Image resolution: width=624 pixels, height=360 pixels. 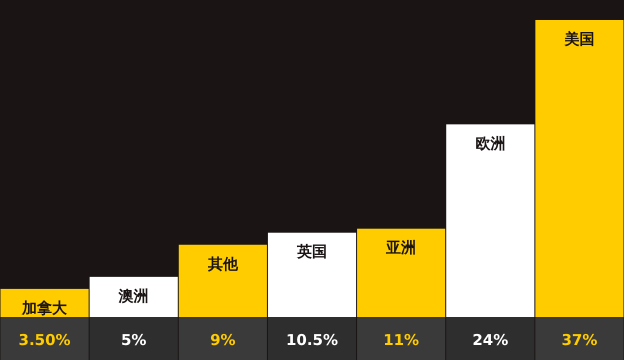 What do you see at coordinates (44, 340) in the screenshot?
I see `data-label: 3.50%` at bounding box center [44, 340].